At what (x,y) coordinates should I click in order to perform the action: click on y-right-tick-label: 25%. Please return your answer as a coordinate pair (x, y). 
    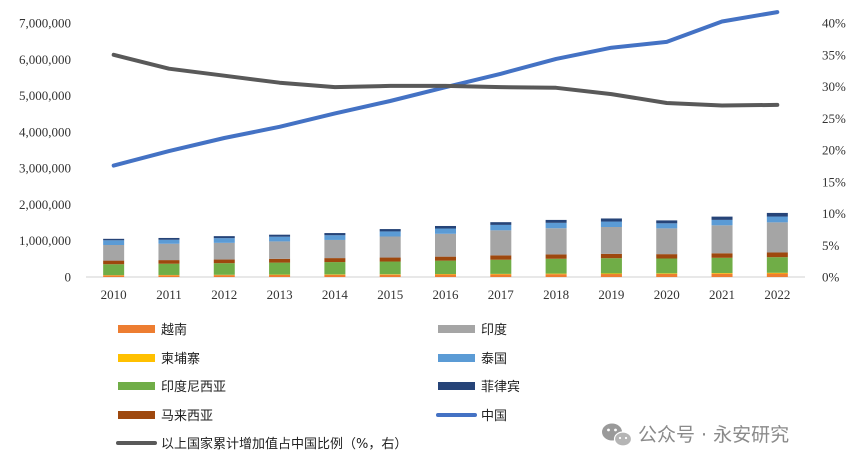
    Looking at the image, I should click on (834, 118).